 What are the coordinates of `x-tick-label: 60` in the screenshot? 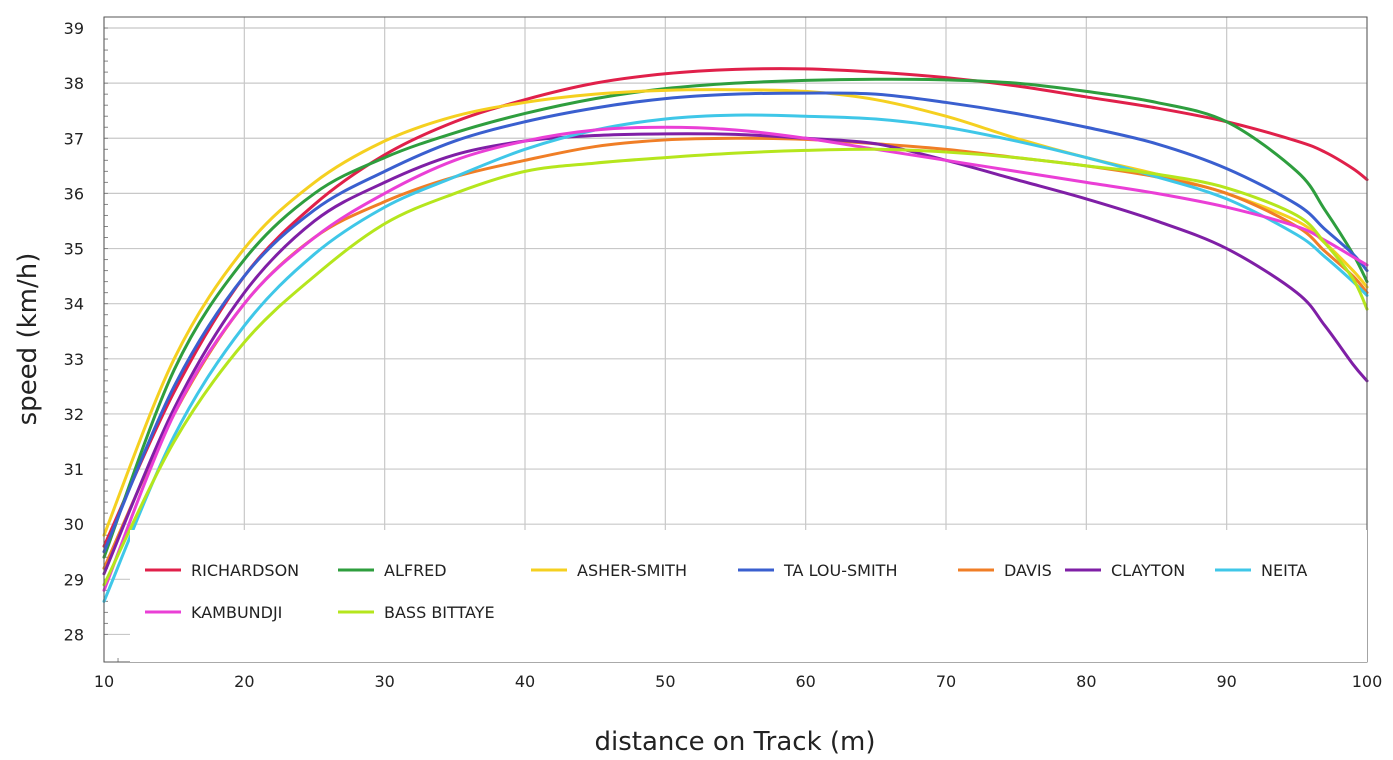 It's located at (805, 681).